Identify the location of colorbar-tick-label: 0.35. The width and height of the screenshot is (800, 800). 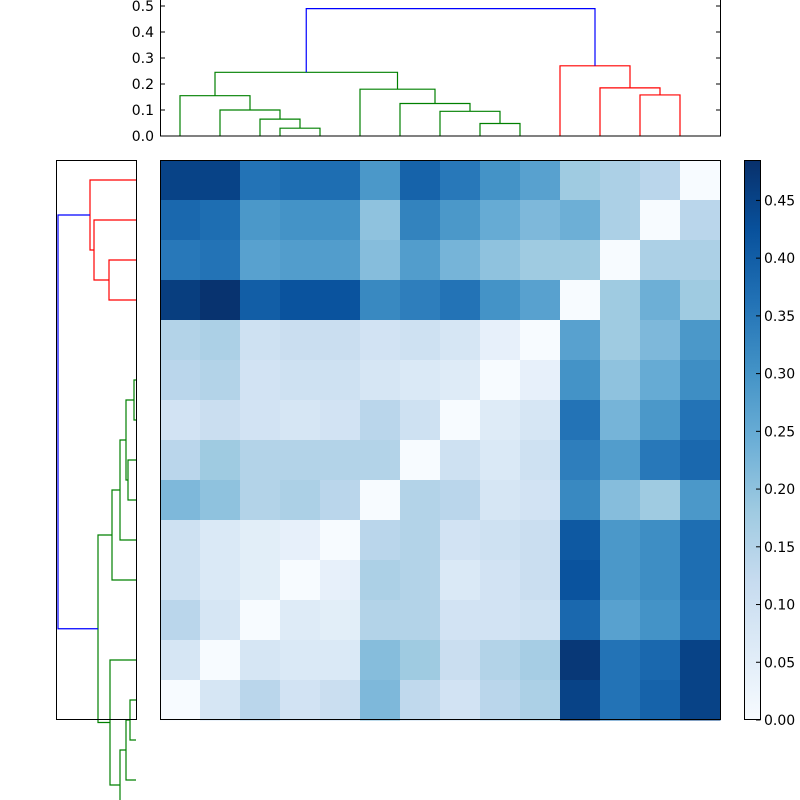
(779, 317).